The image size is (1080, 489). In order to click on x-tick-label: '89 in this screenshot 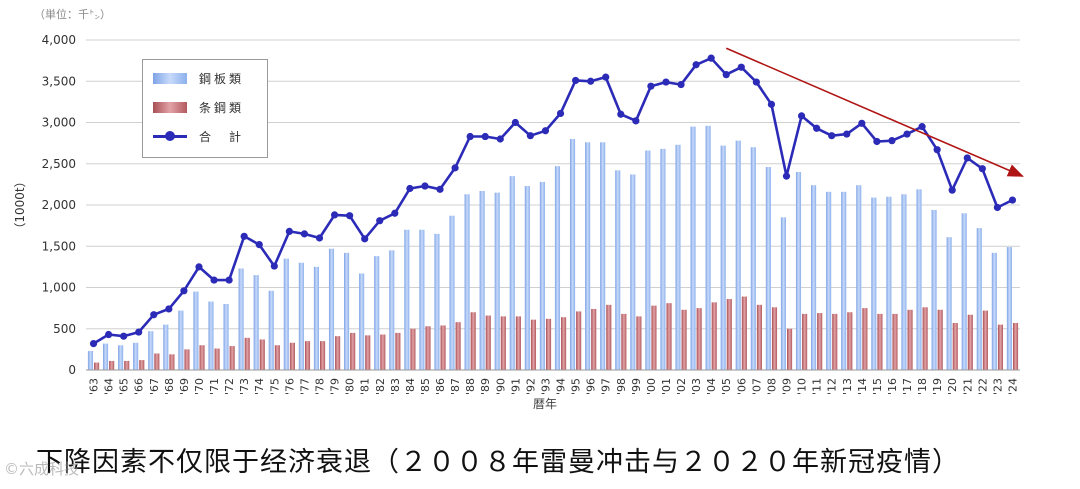, I will do `click(485, 386)`.